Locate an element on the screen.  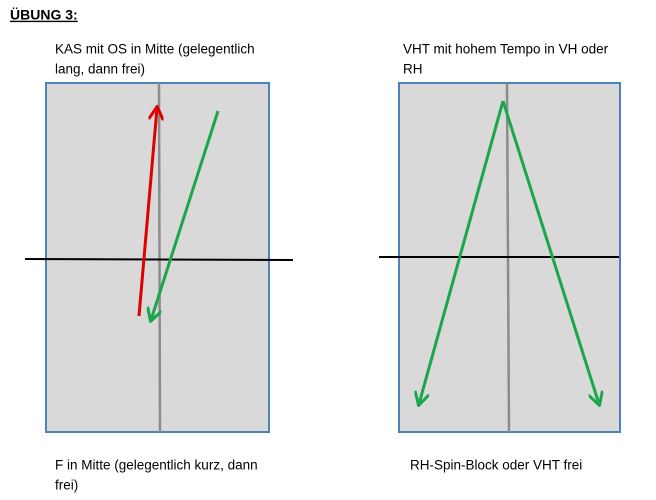
label: KAS mit OS in Mitte (gelegentlich is located at coordinates (155, 49).